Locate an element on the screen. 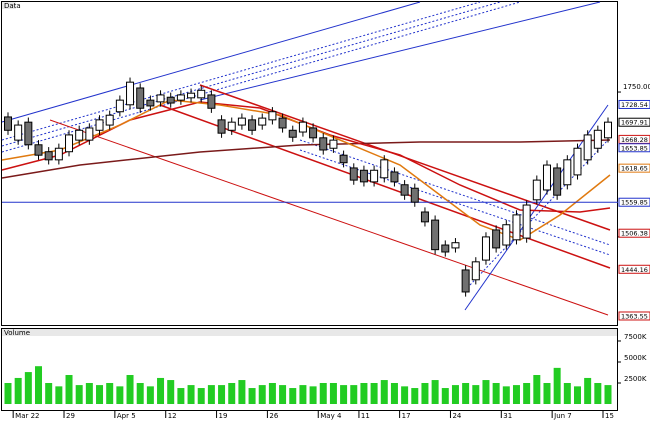  moving-average is located at coordinates (306, 159).